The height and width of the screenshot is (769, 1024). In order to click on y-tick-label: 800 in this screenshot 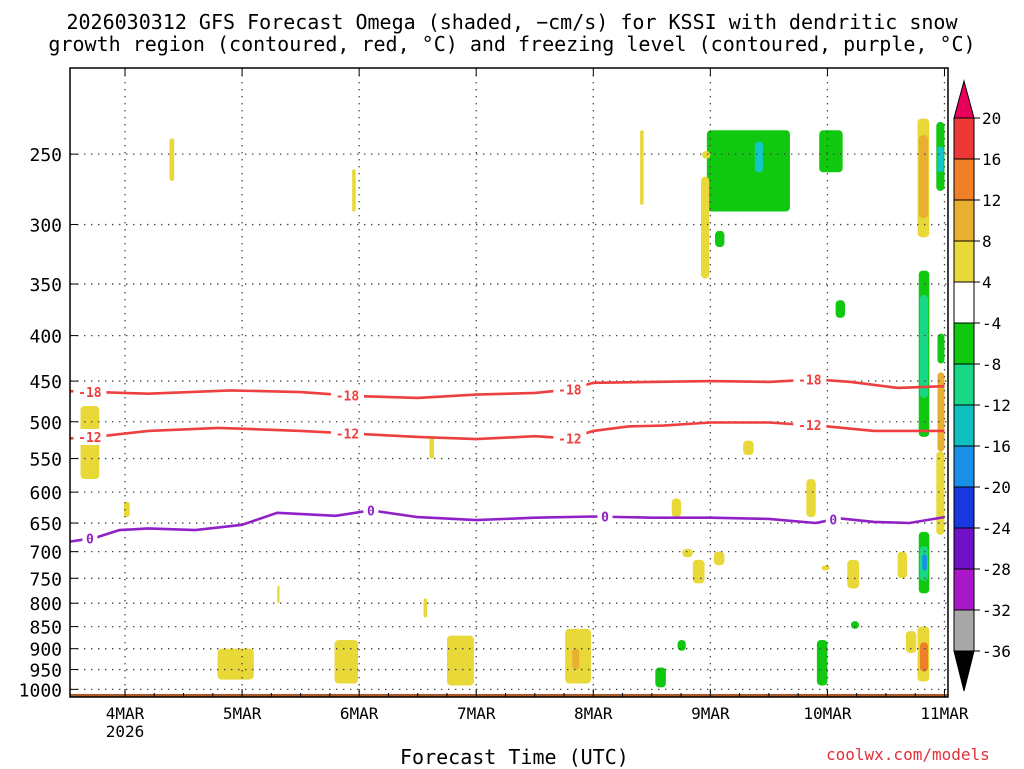, I will do `click(45, 604)`.